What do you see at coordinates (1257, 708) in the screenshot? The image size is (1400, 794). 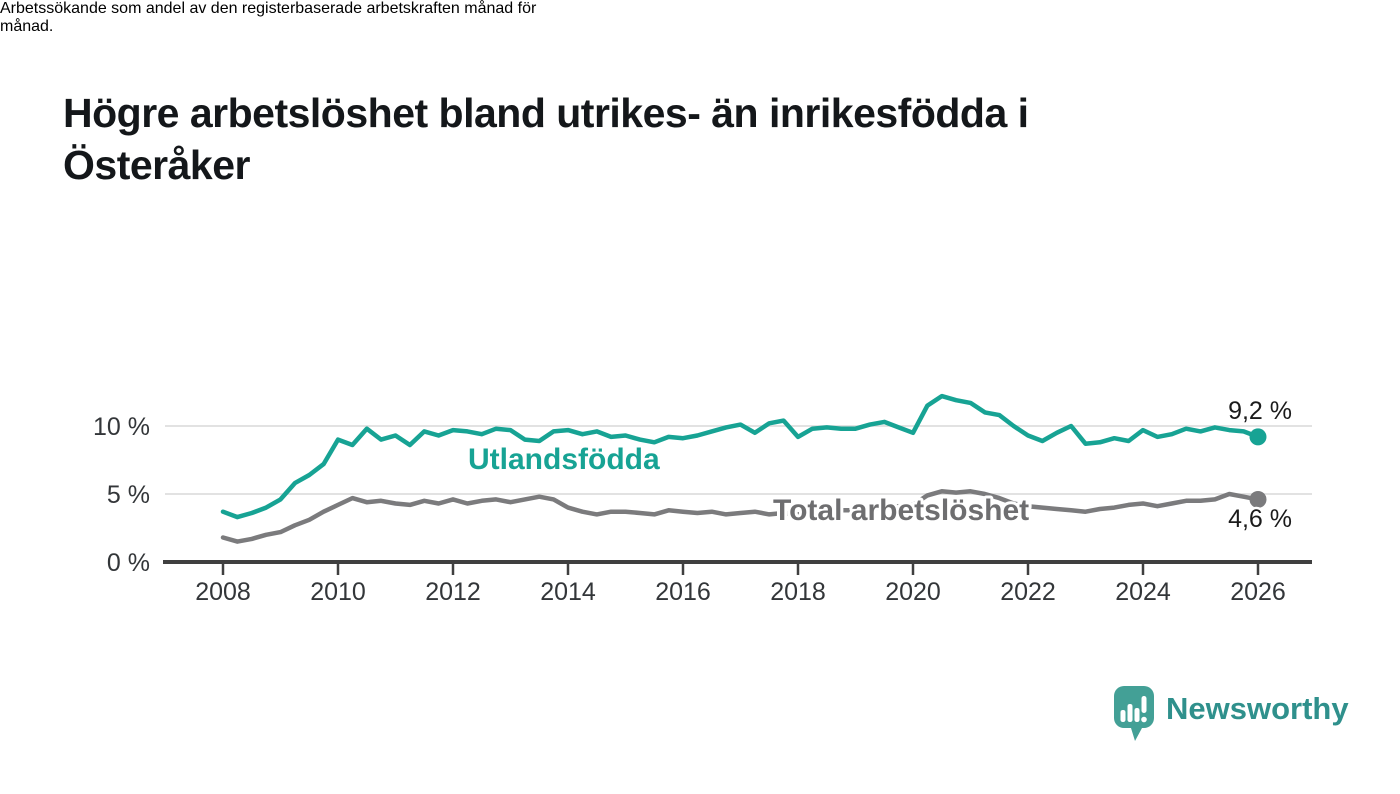 I see `brand-name: Newsworthy` at bounding box center [1257, 708].